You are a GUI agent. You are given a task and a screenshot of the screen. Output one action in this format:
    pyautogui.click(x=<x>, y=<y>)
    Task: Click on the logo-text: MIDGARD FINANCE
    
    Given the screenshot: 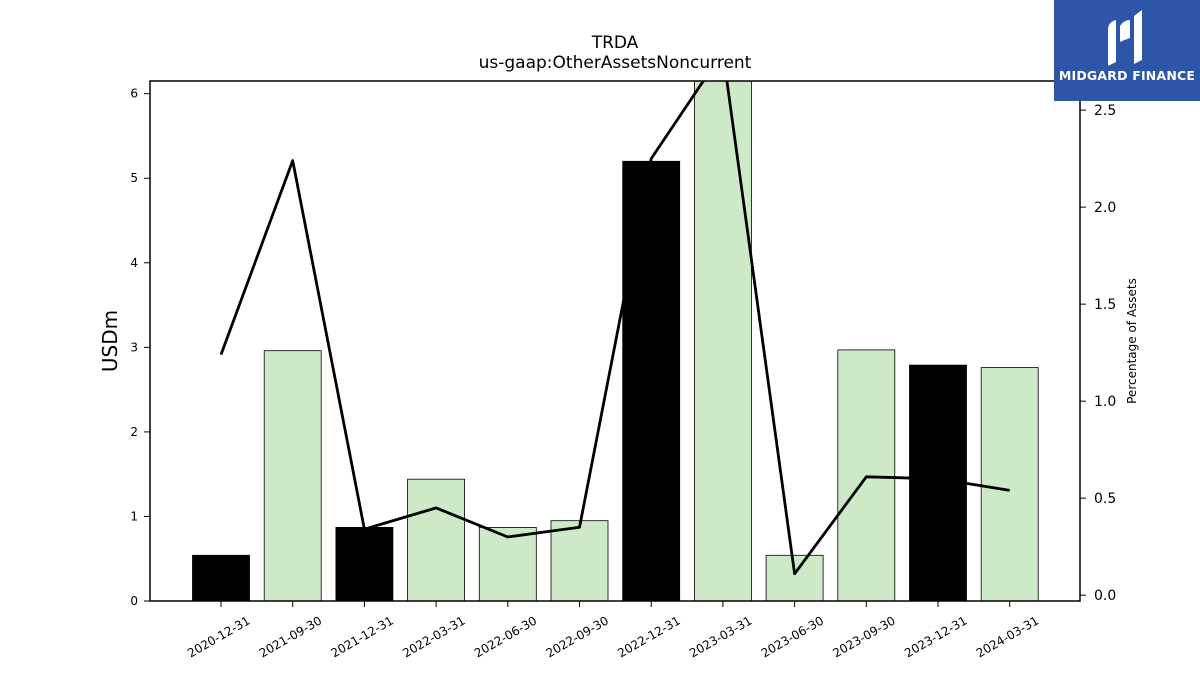 What is the action you would take?
    pyautogui.click(x=1127, y=75)
    